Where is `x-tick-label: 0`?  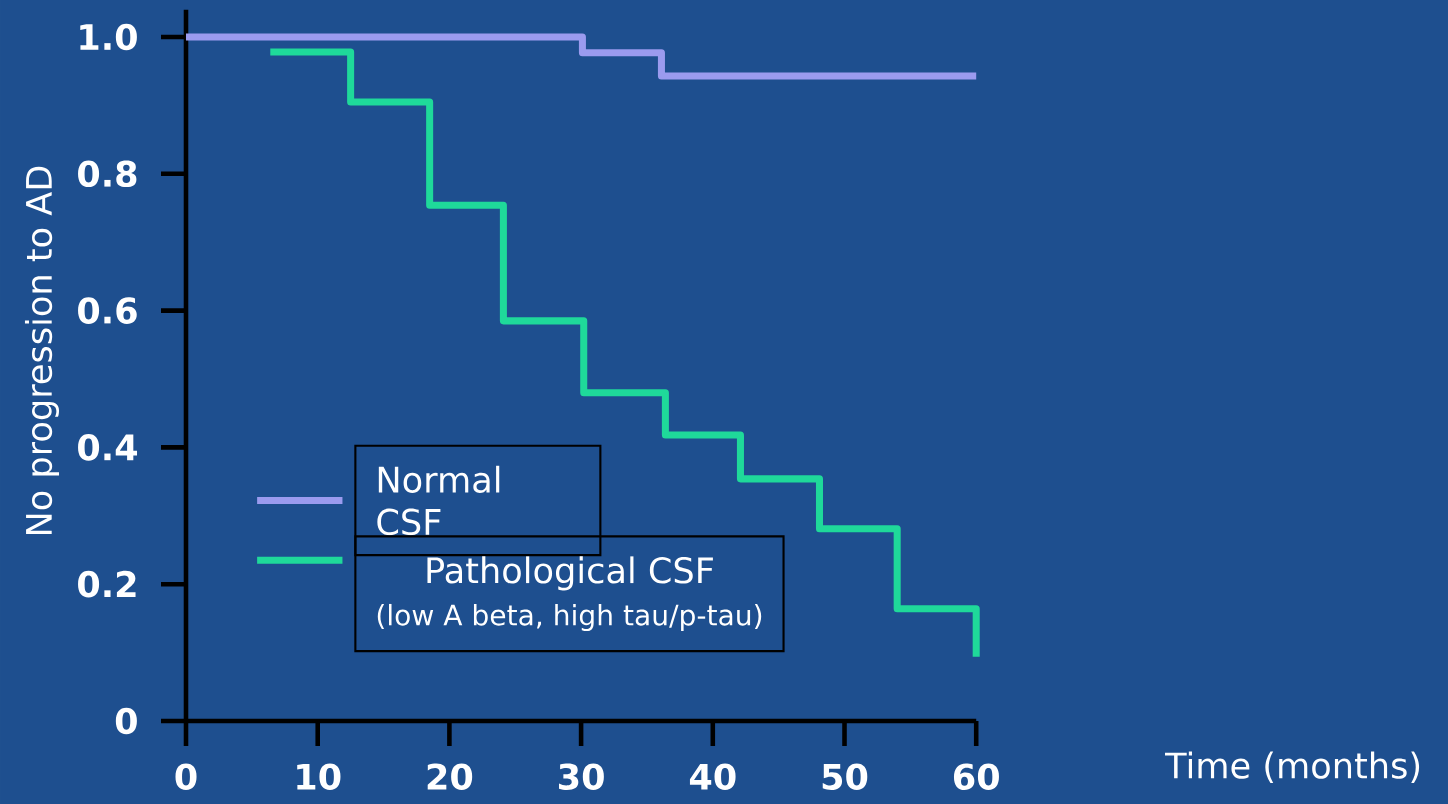
x-tick-label: 0 is located at coordinates (186, 776).